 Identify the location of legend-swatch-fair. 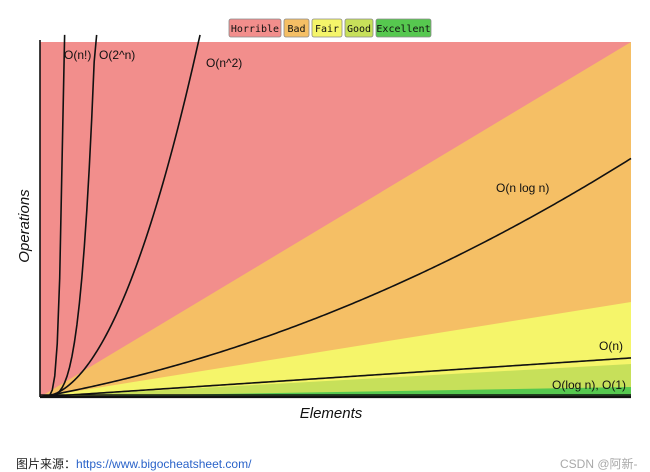
(327, 28).